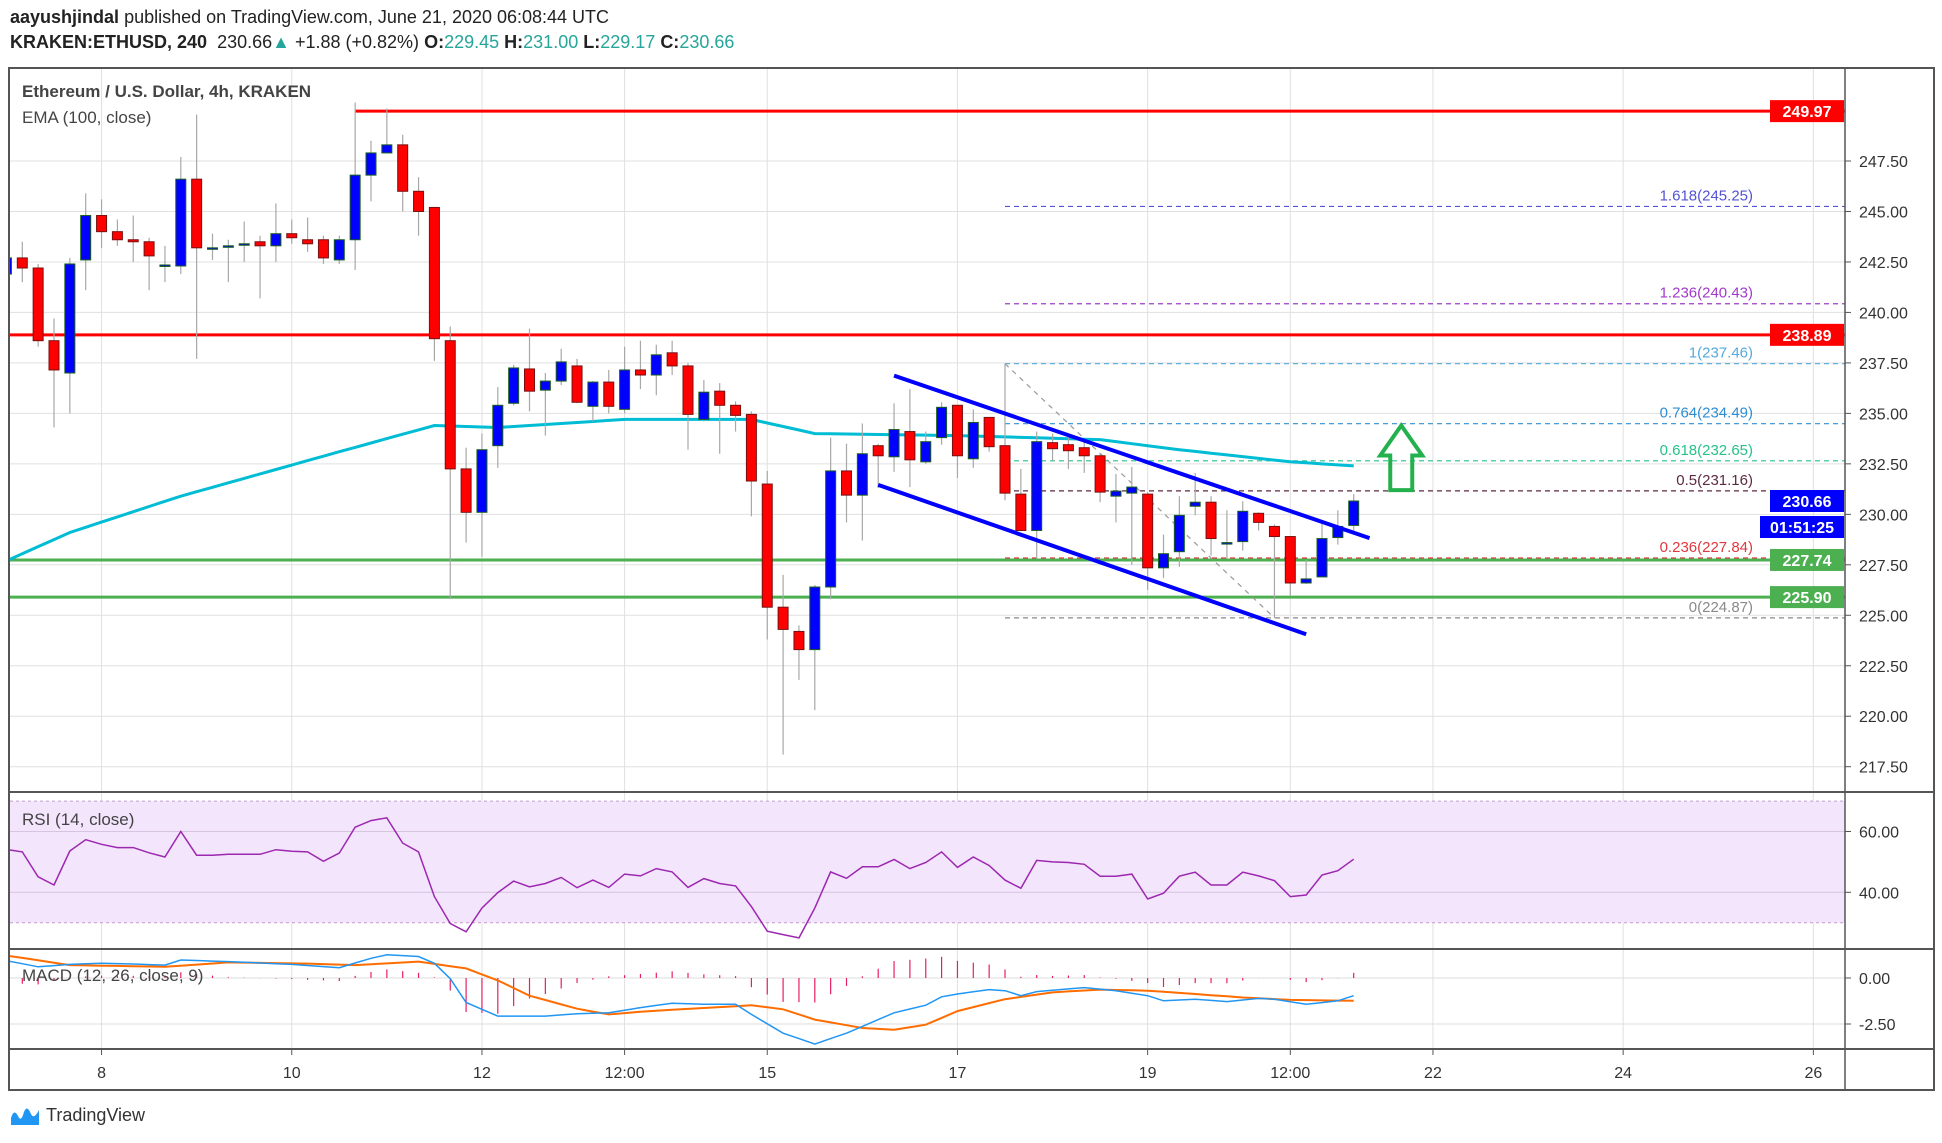 The image size is (1942, 1143). I want to click on fib-level-label: 0(224.87), so click(1721, 607).